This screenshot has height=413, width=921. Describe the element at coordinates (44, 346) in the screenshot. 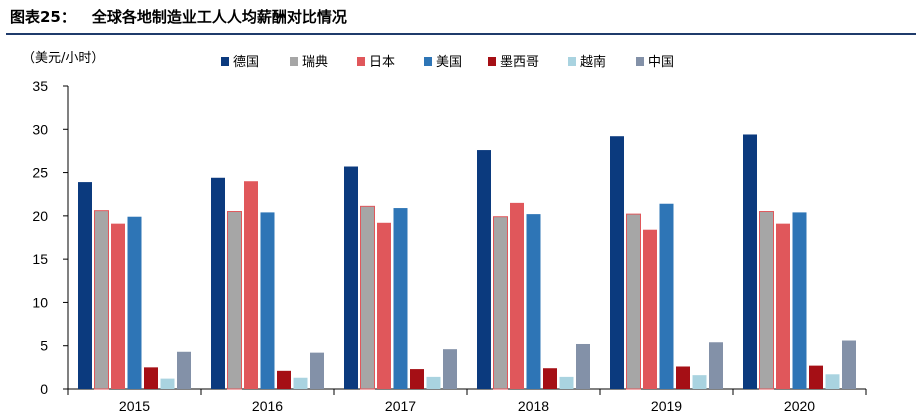

I see `y-tick-label: 5` at that location.